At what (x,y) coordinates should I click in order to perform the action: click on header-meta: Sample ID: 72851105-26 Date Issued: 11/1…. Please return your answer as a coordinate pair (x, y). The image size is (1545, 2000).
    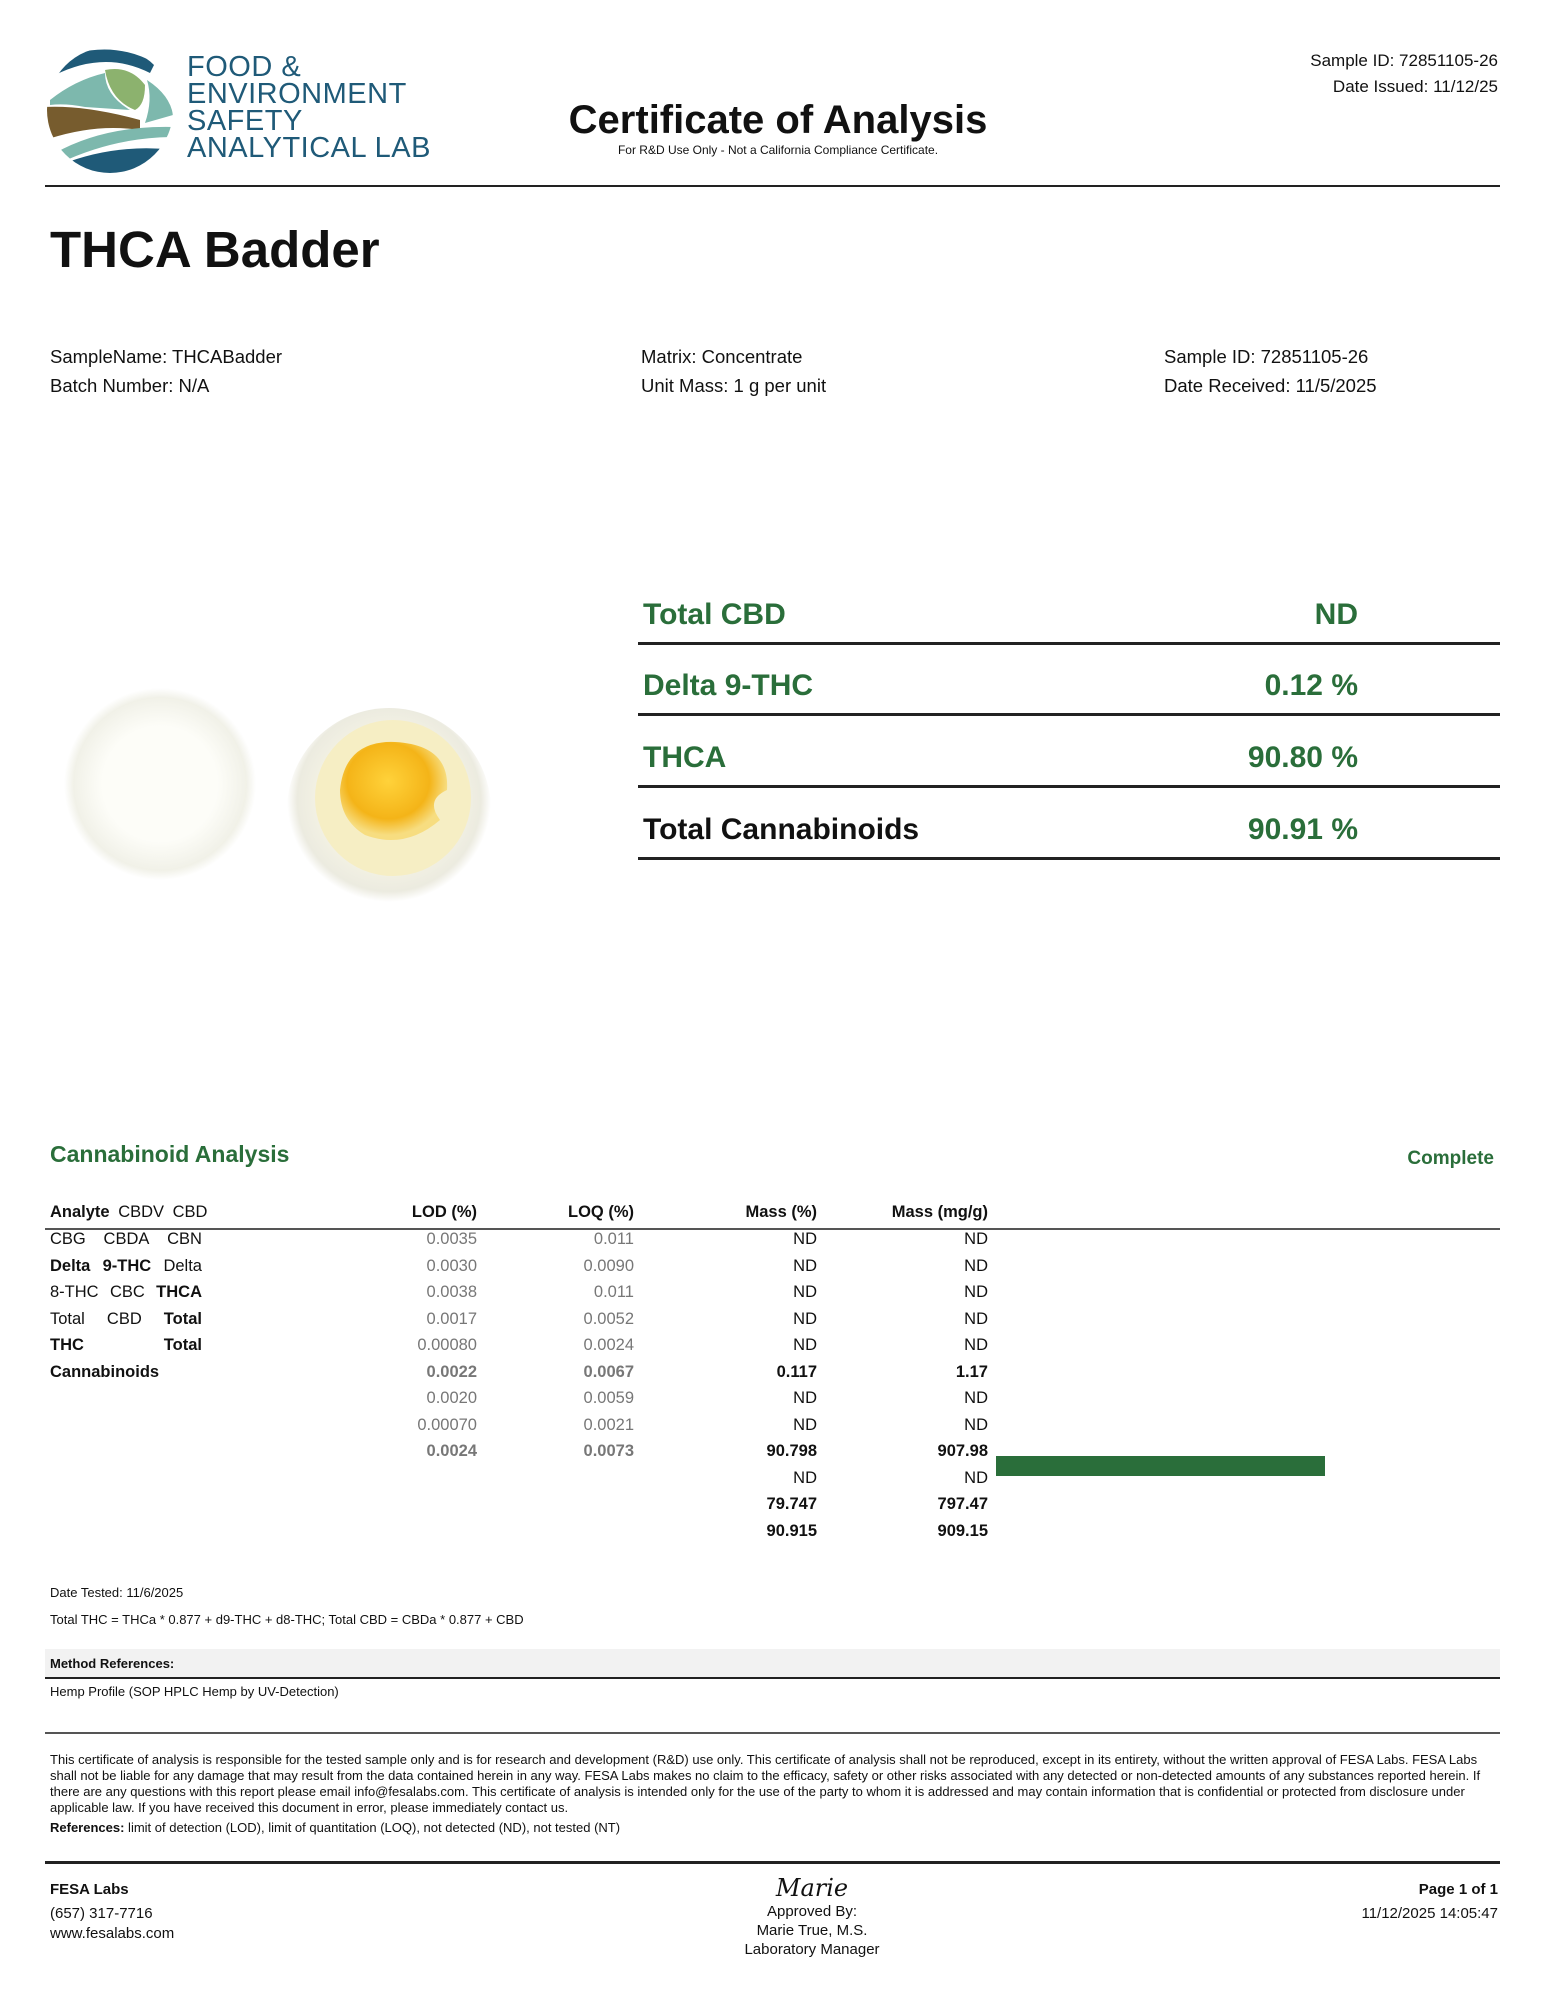
    Looking at the image, I should click on (1404, 74).